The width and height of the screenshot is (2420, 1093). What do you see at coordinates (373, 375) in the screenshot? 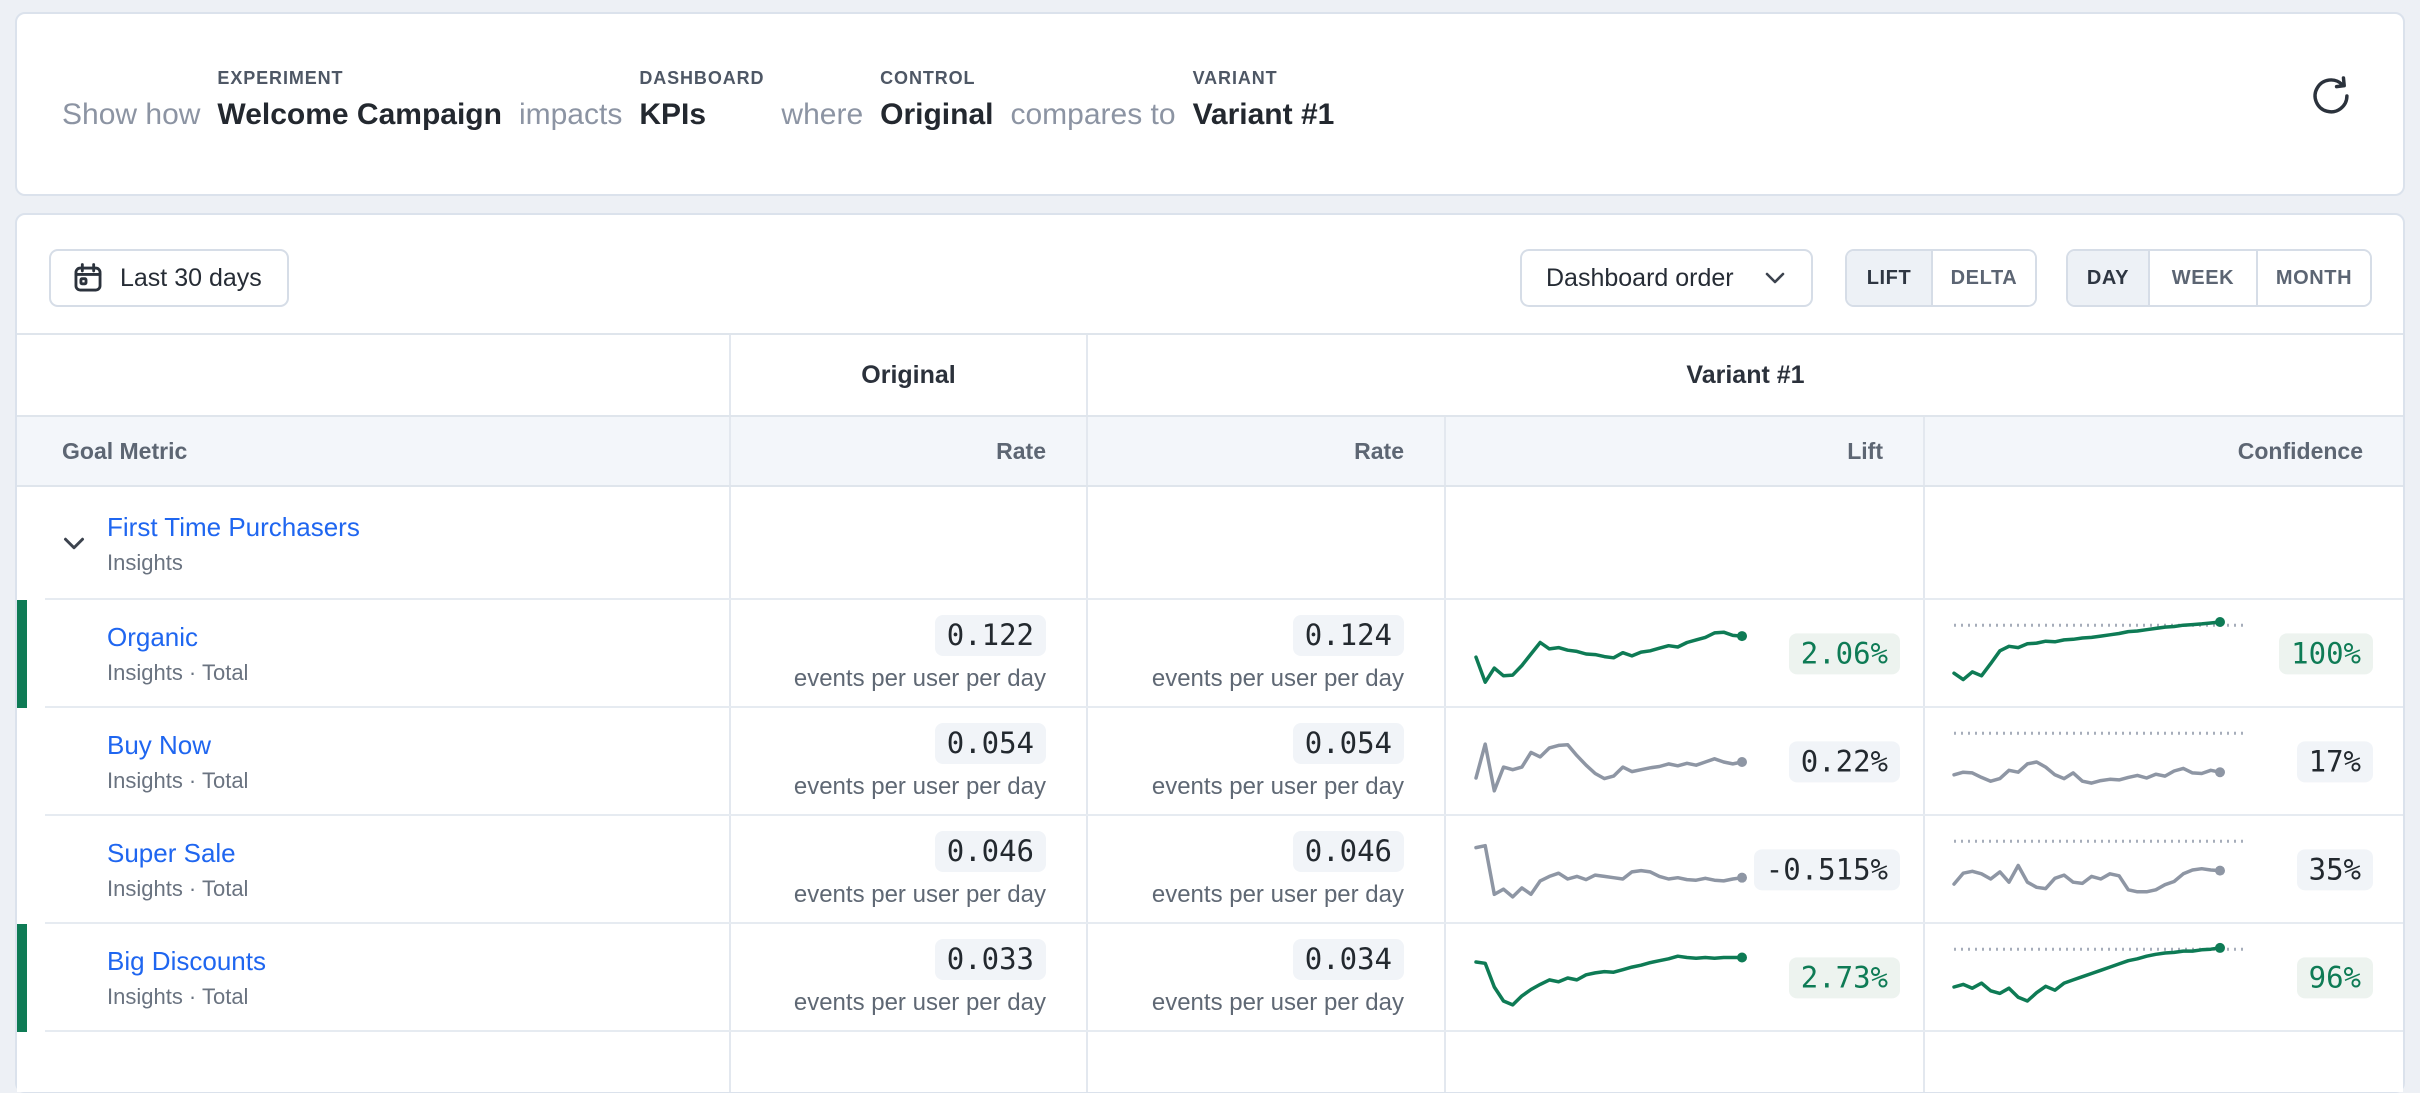
I see `group-header-spacer` at bounding box center [373, 375].